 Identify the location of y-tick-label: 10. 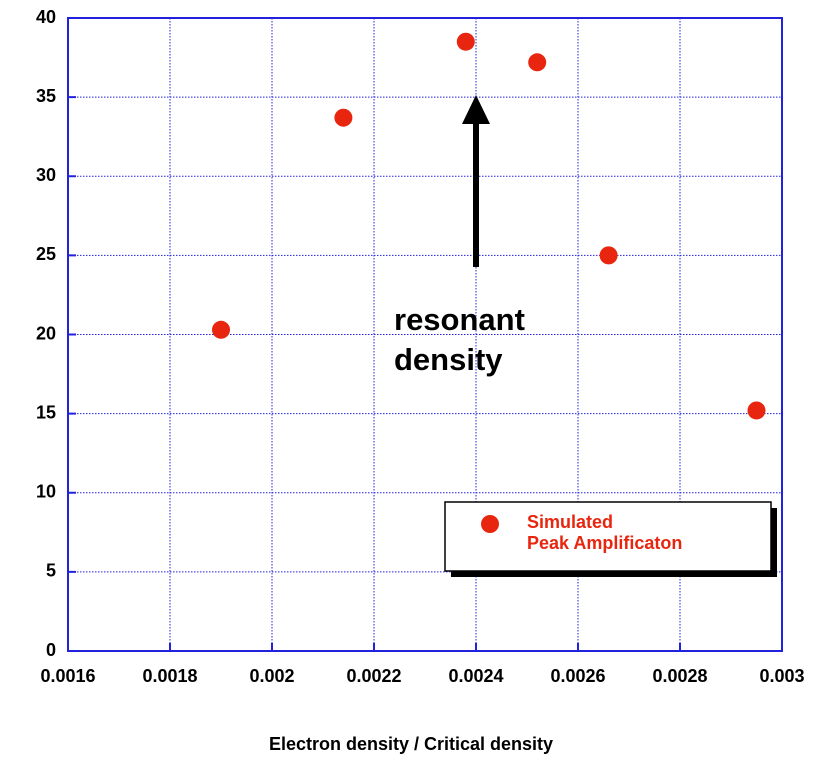
(46, 492).